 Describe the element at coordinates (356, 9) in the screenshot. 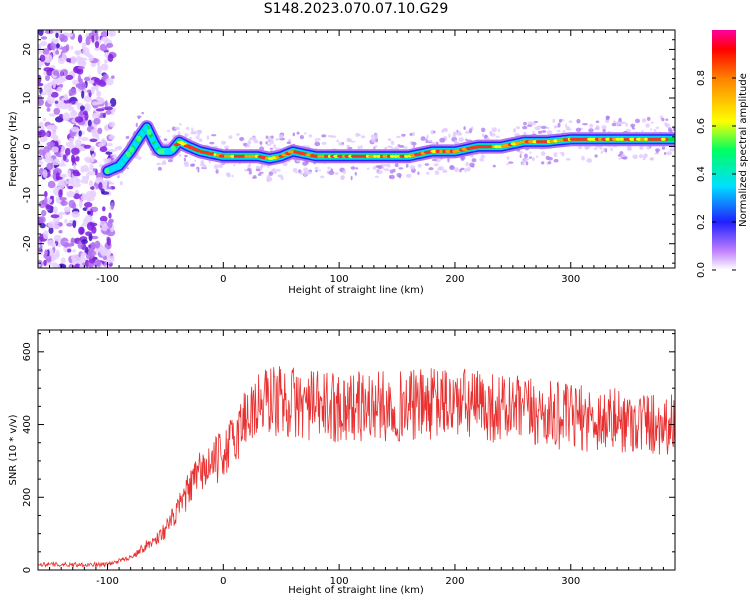

I see `chart-title: S148.2023.070.07.10.G29` at that location.